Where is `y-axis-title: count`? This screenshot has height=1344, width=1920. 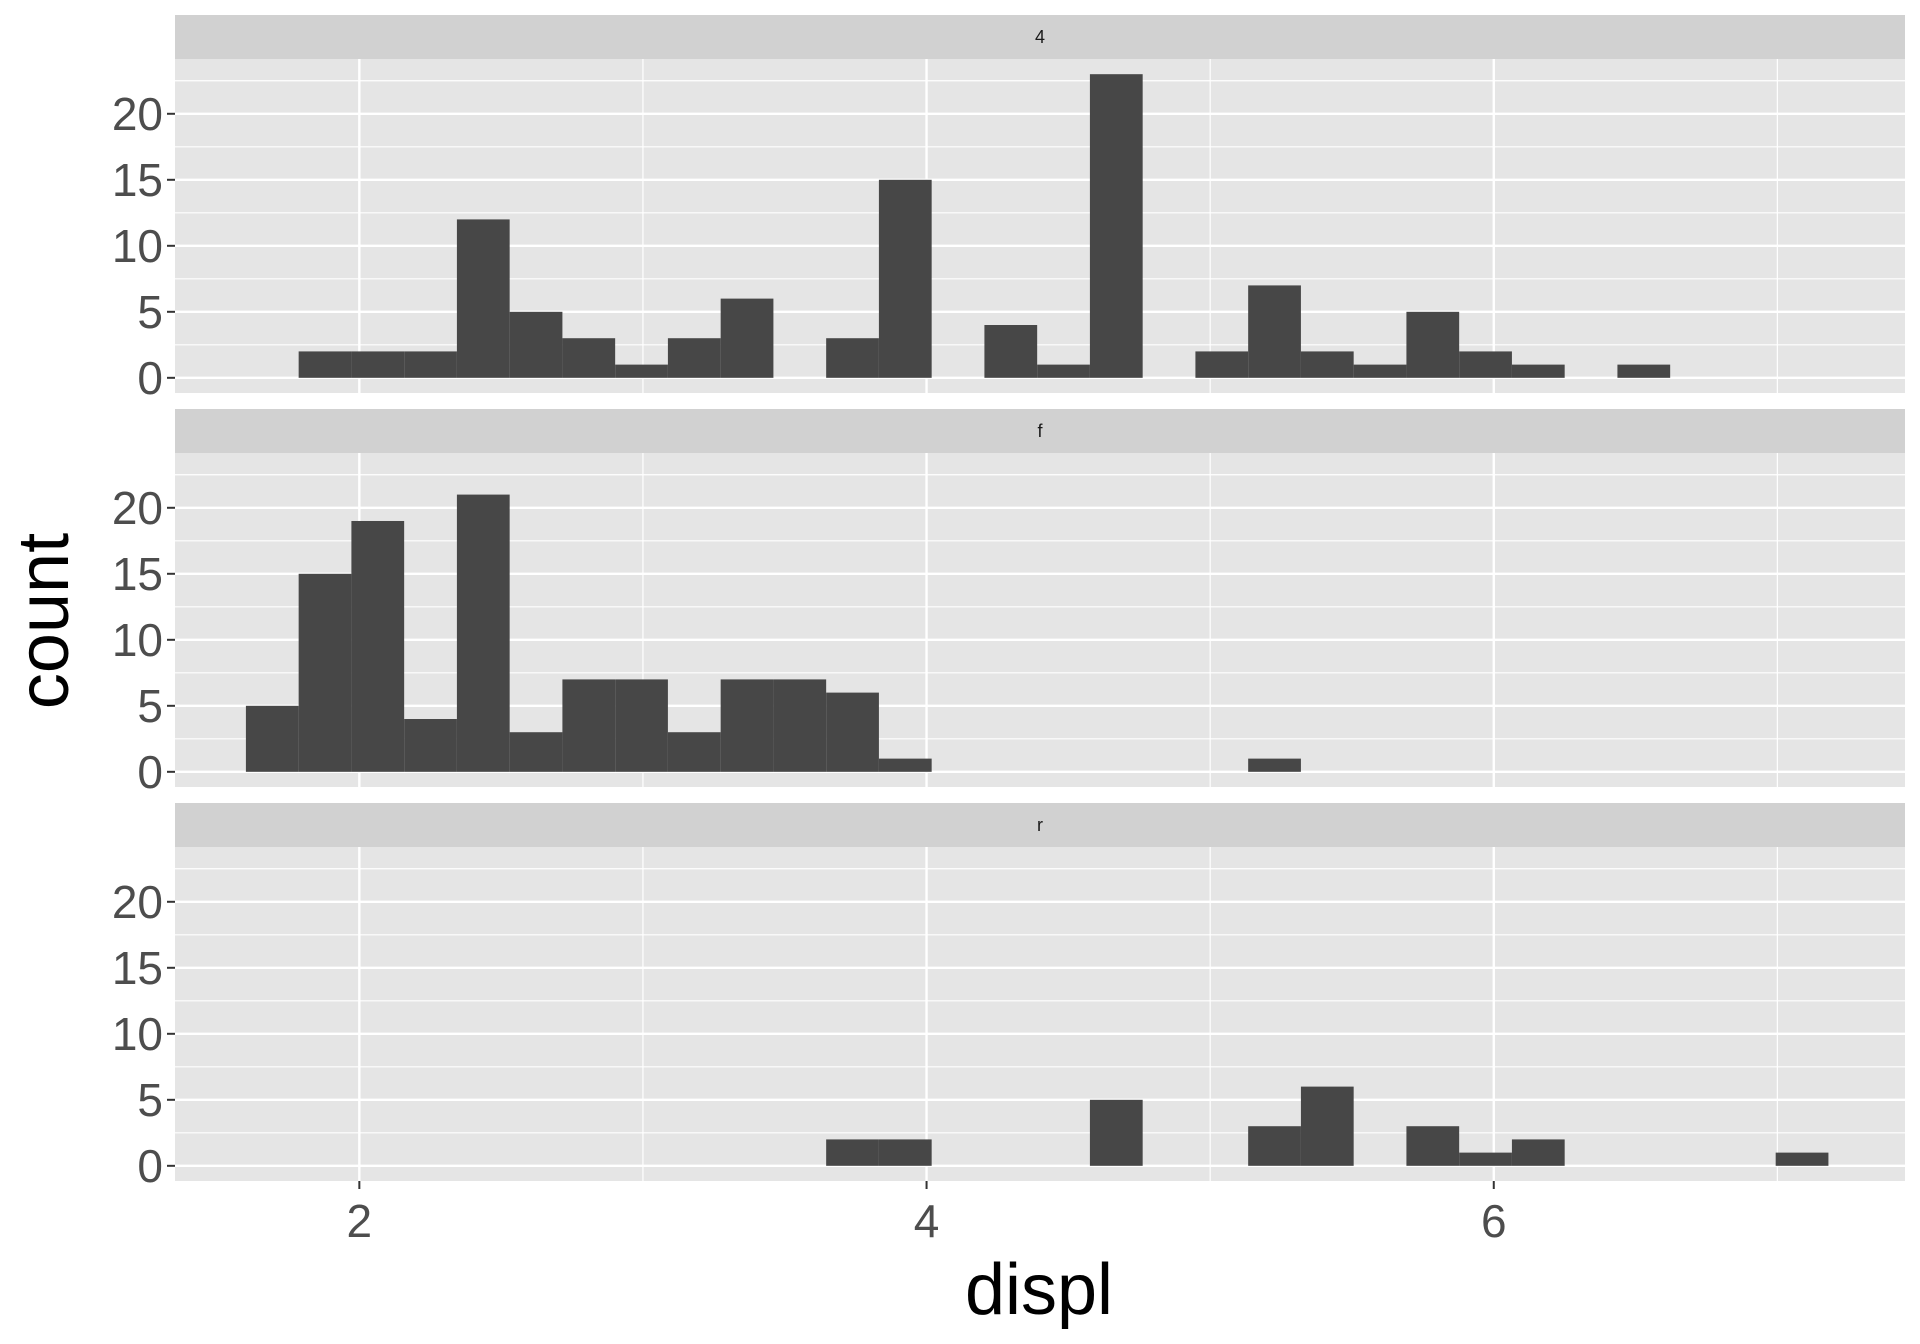
y-axis-title: count is located at coordinates (44, 621).